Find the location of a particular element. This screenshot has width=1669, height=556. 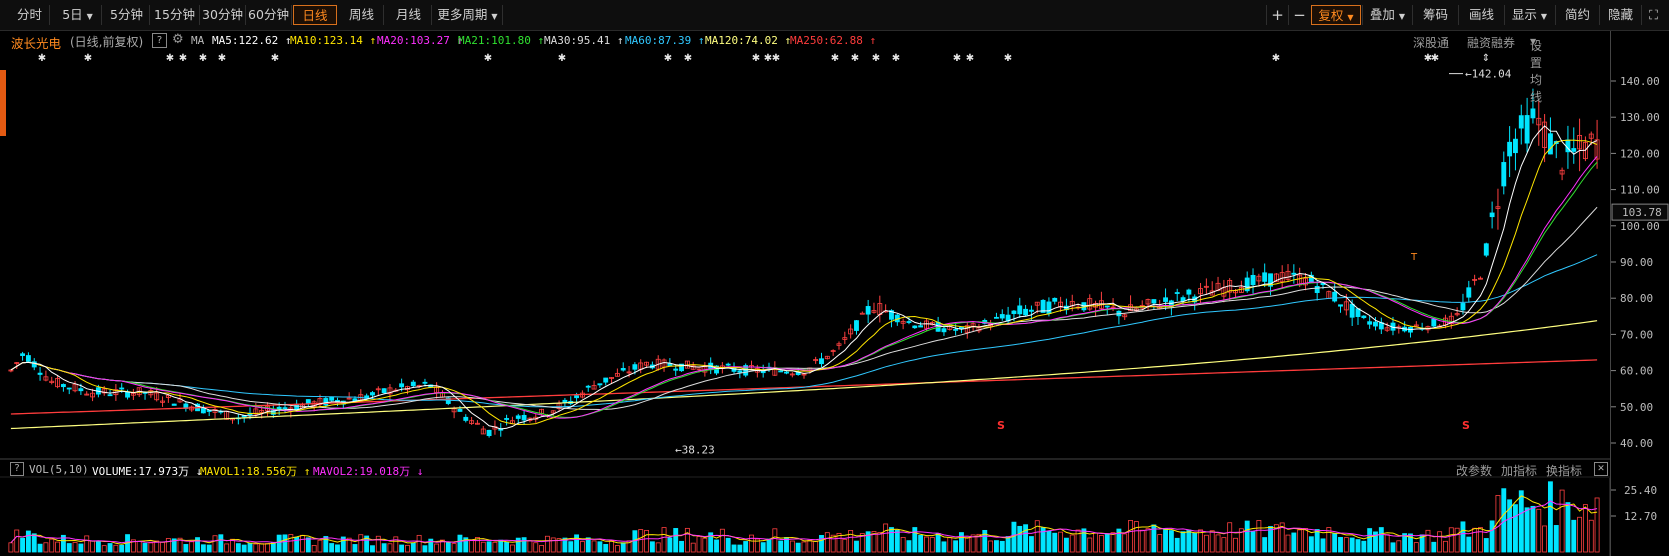

side-tab is located at coordinates (3, 103).